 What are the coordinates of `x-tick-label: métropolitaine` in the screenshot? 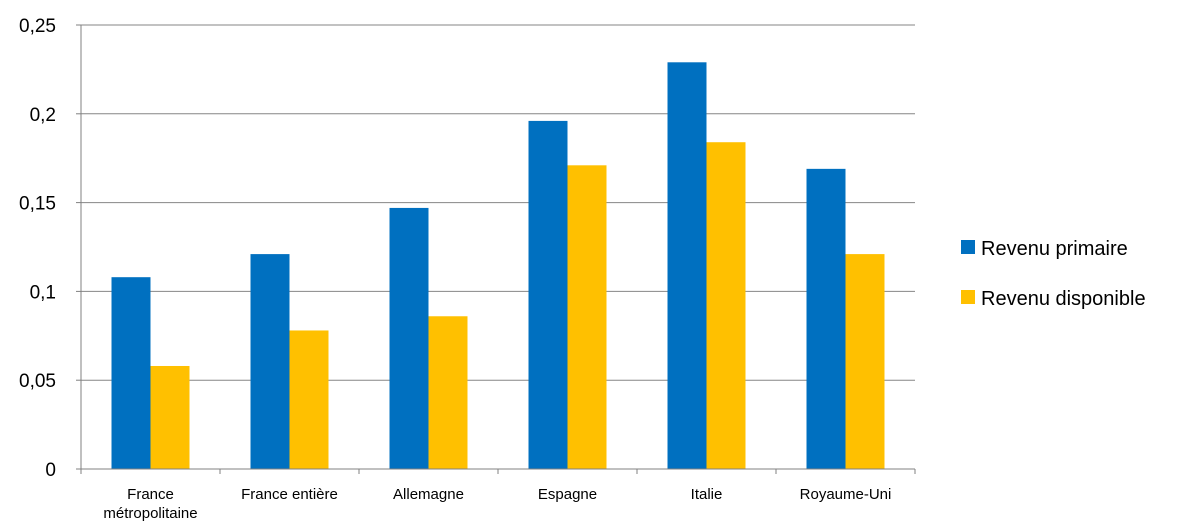 It's located at (150, 513).